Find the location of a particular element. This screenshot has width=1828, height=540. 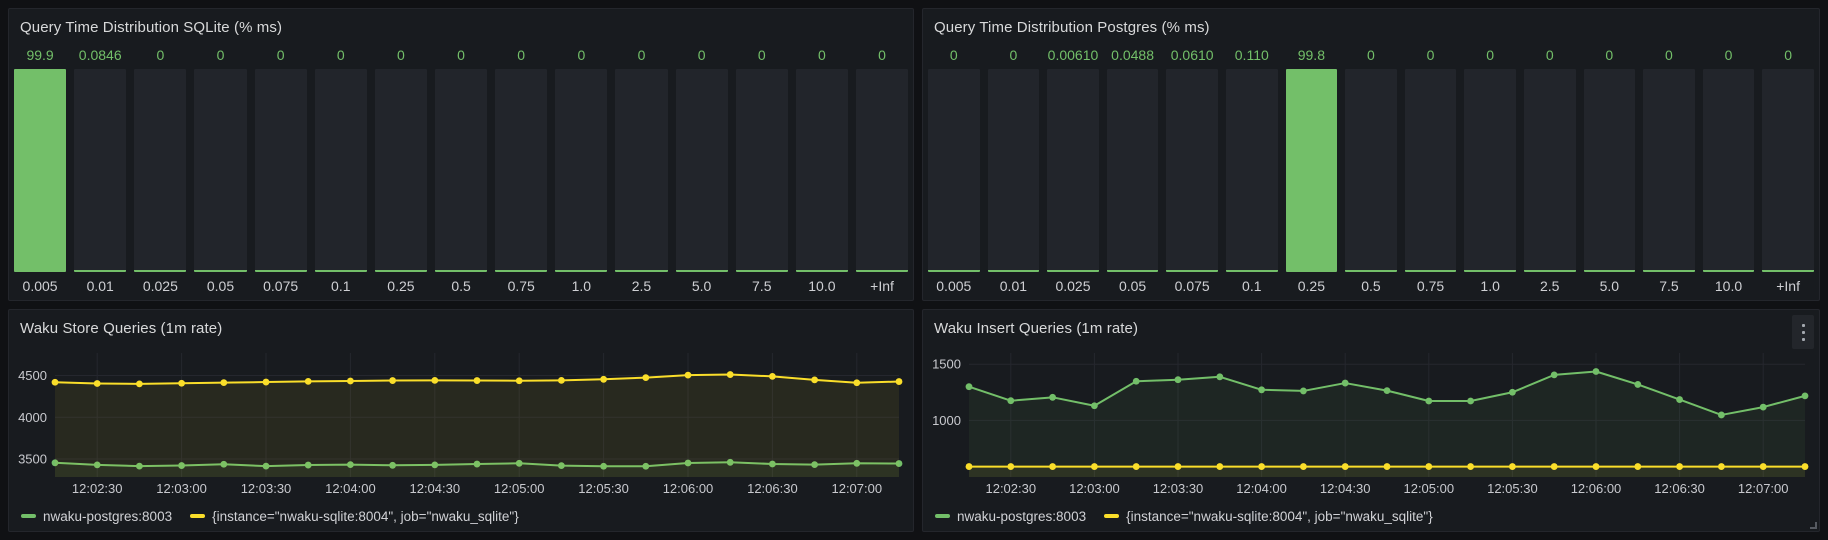

legend-swatch-yellow is located at coordinates (1112, 516).